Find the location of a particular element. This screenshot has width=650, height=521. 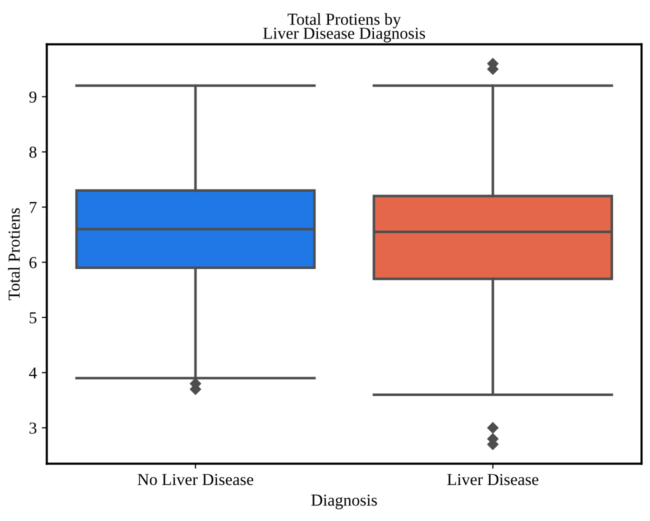

x-axis-title: Diagnosis is located at coordinates (344, 502).